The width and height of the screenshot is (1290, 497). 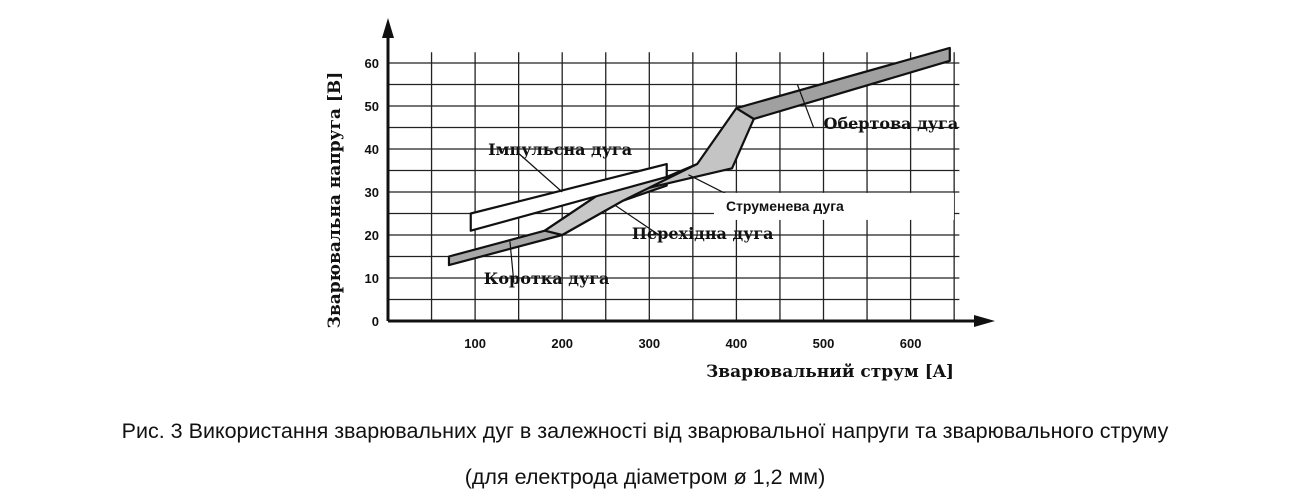 What do you see at coordinates (911, 343) in the screenshot?
I see `x-tick-label: 600` at bounding box center [911, 343].